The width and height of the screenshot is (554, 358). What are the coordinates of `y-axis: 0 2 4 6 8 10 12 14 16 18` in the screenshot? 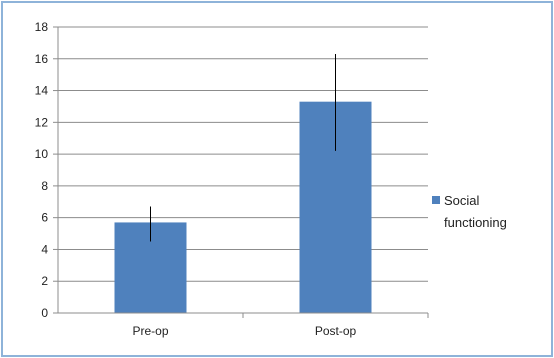 It's located at (47, 170).